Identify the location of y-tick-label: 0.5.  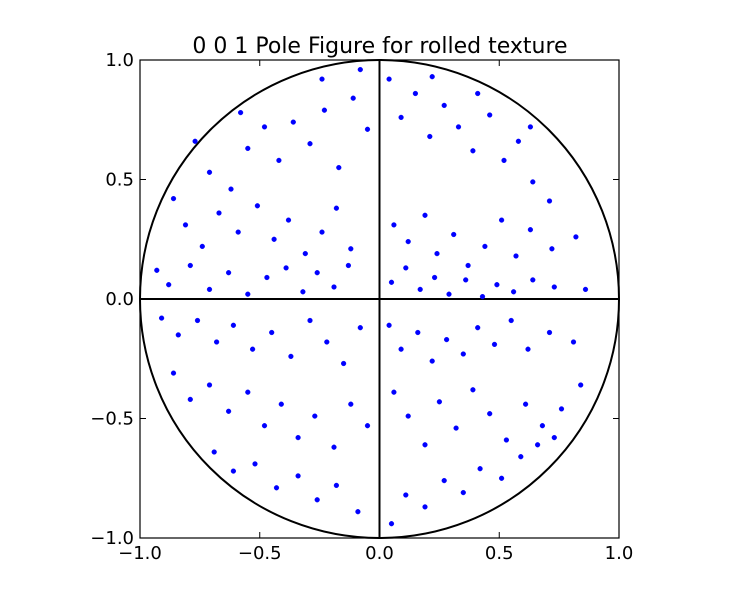
(119, 180).